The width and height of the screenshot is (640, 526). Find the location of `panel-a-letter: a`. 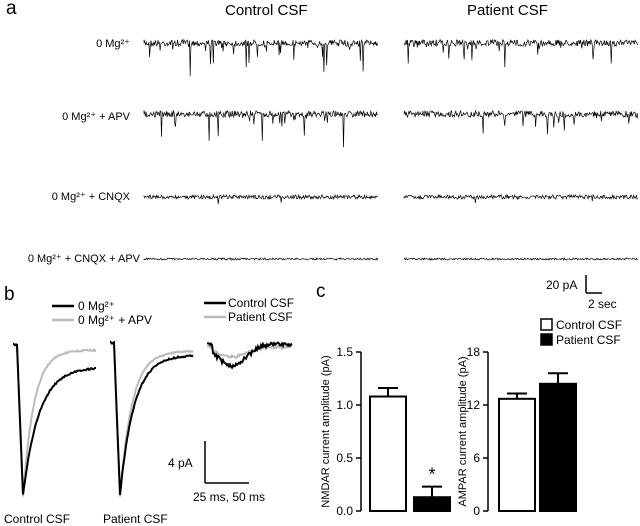

panel-a-letter: a is located at coordinates (11, 9).